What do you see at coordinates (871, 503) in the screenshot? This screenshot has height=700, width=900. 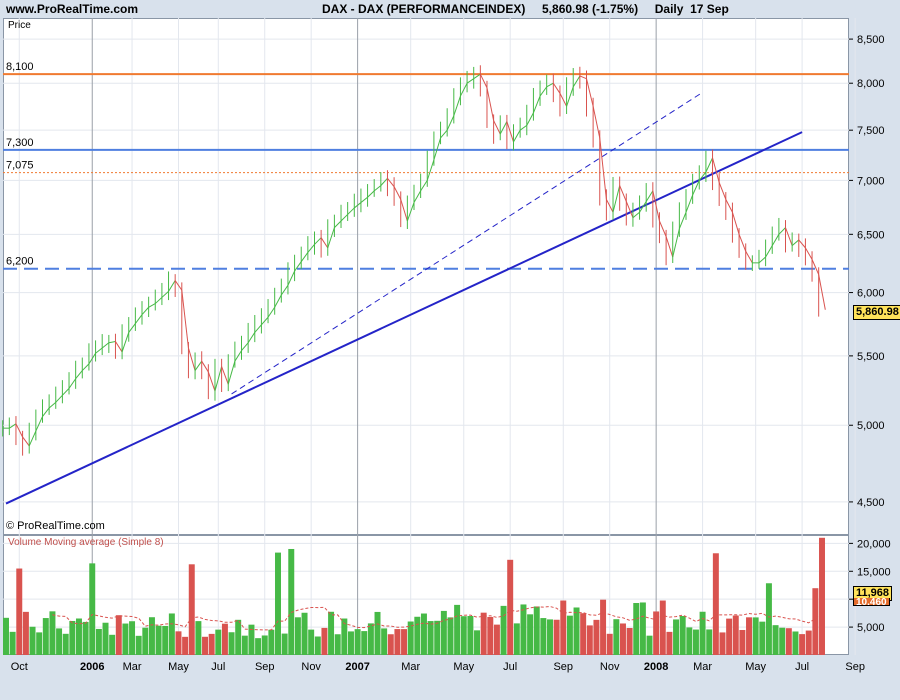 I see `price-tick-label: 4,500` at bounding box center [871, 503].